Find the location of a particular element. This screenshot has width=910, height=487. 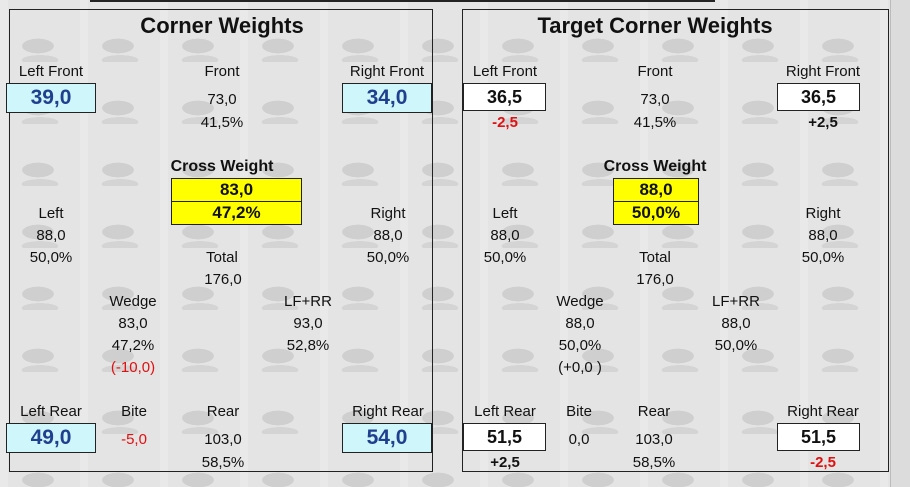

panel-title: Corner Weights is located at coordinates (222, 25).